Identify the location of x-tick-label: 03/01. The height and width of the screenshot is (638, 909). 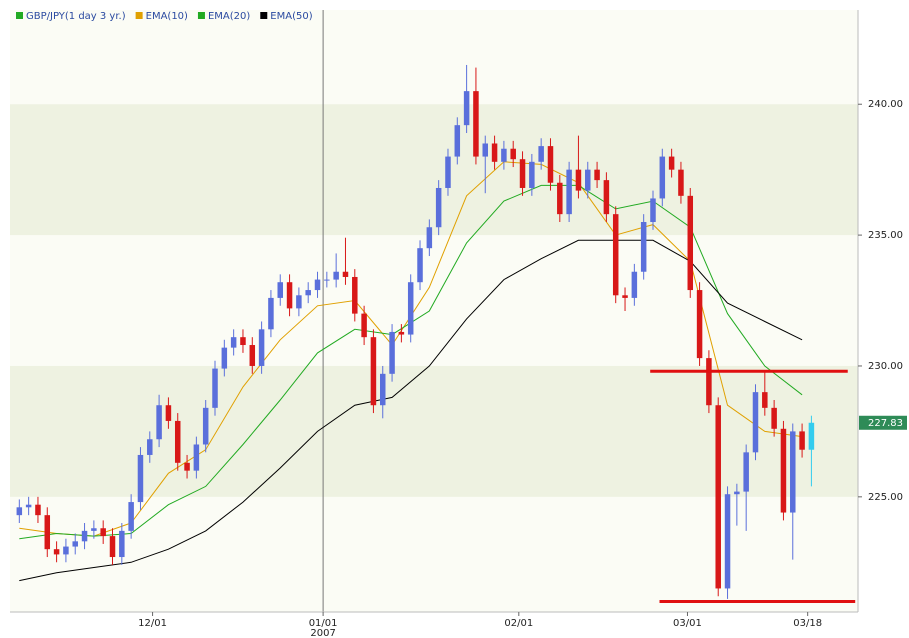
(687, 623).